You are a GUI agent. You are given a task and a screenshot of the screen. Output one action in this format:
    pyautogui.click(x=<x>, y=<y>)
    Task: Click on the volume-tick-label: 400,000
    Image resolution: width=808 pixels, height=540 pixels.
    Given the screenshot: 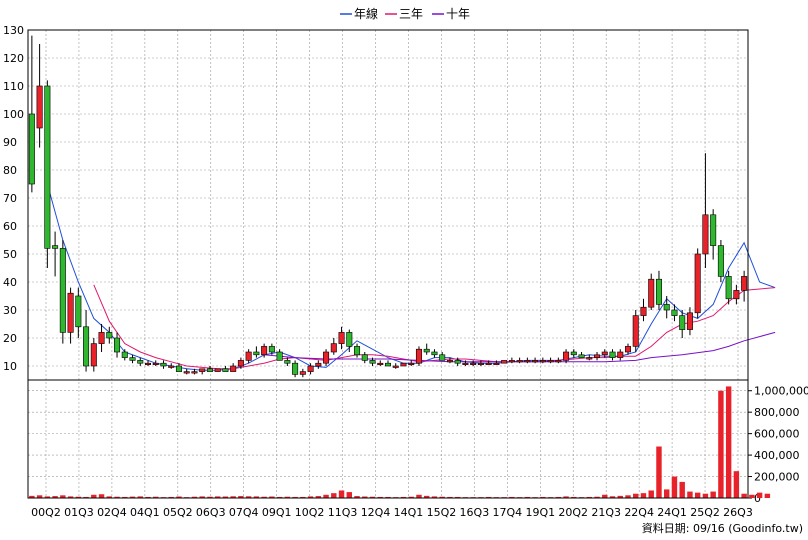 What is the action you would take?
    pyautogui.click(x=777, y=455)
    